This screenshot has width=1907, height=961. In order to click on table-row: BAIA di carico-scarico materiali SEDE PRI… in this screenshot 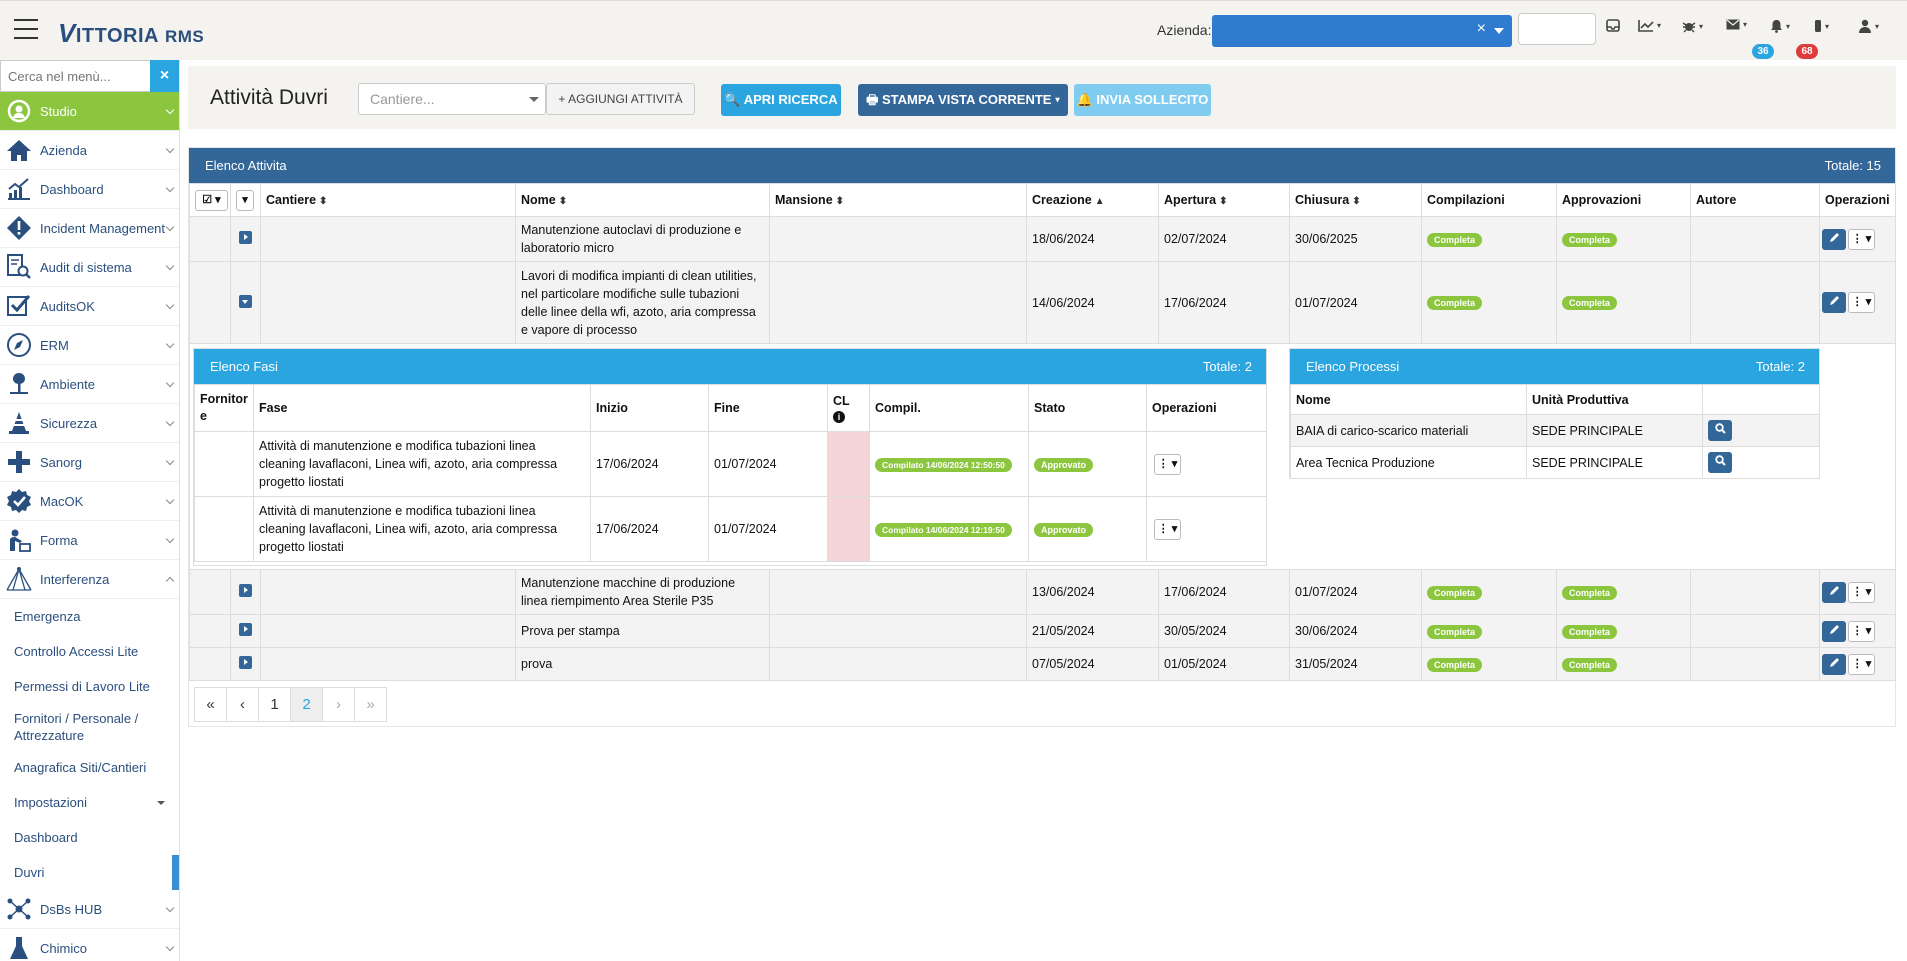, I will do `click(1555, 430)`.